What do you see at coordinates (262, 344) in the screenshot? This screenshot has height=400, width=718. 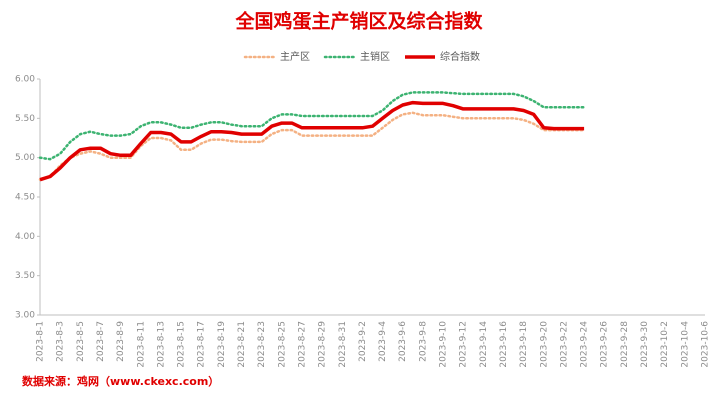 I see `x-tick-label: 2023-8-23` at bounding box center [262, 344].